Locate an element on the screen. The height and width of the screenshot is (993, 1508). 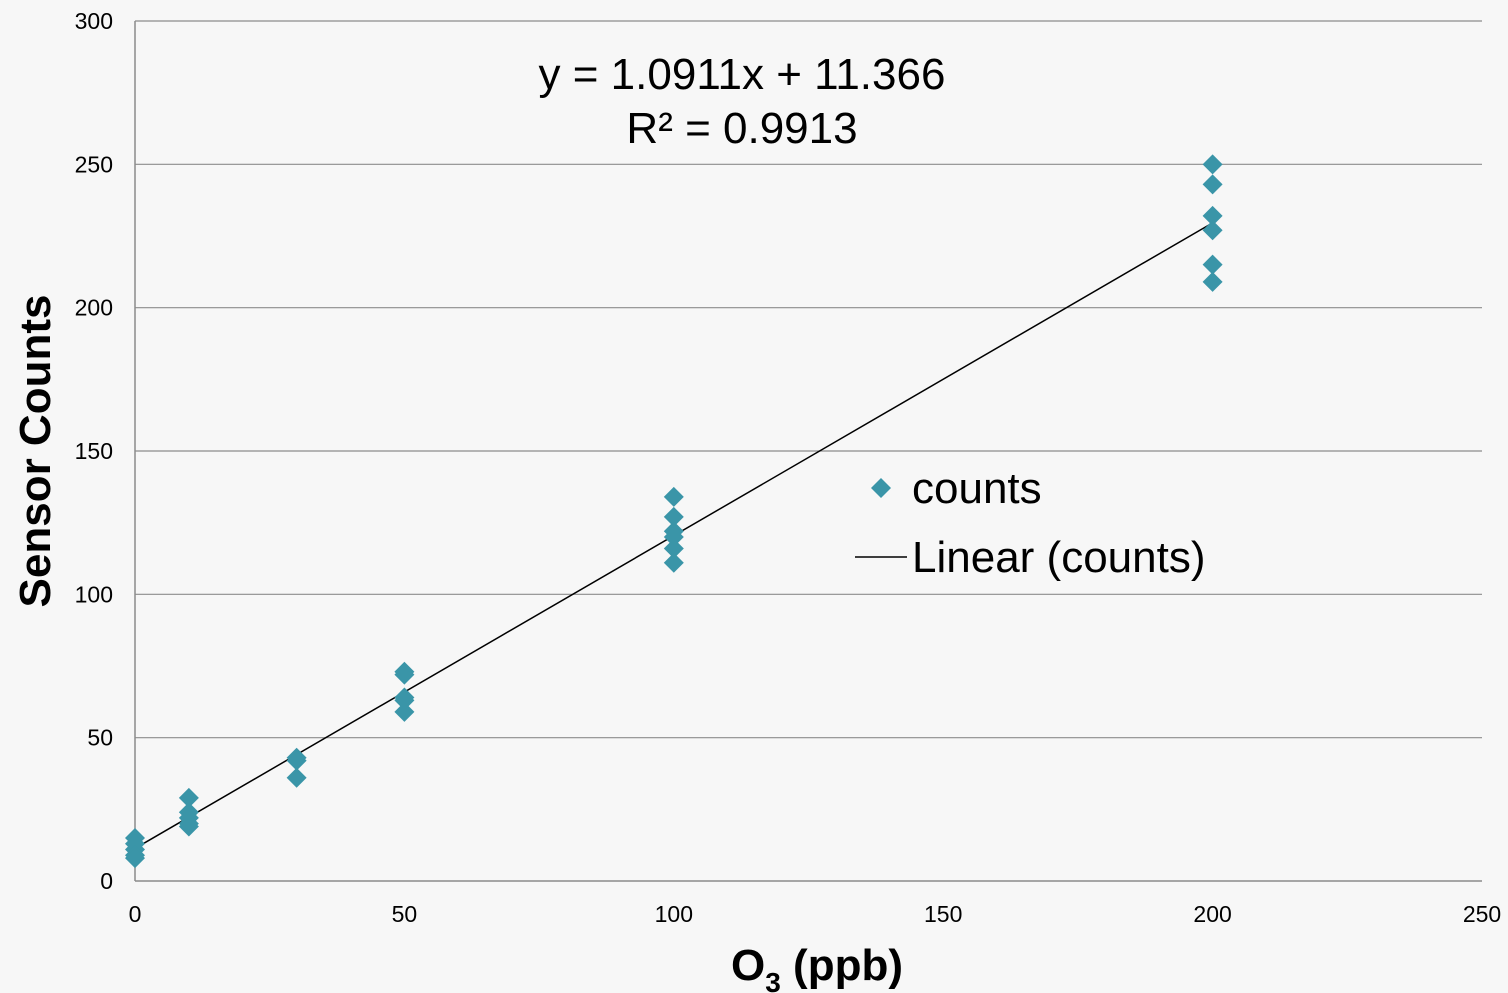
equation-label: y = 1.0911x + 11.366 is located at coordinates (742, 74).